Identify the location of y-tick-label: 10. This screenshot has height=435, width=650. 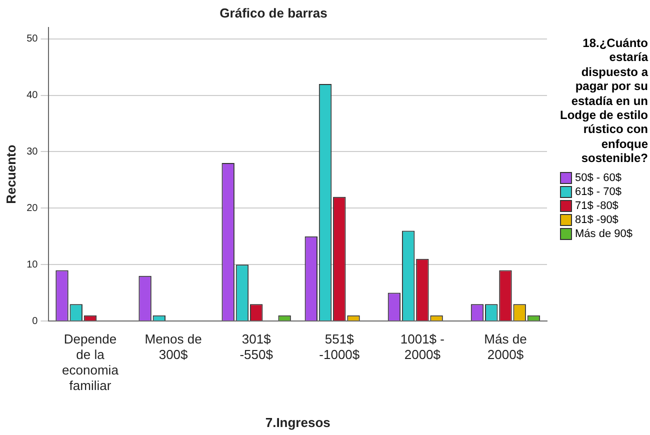
(32, 264).